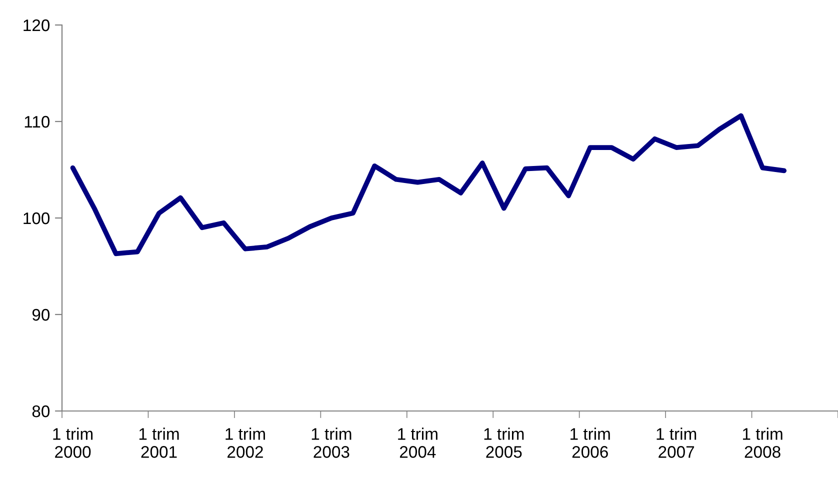 The width and height of the screenshot is (838, 477). I want to click on x-tick-label: 1 trim 2006, so click(590, 443).